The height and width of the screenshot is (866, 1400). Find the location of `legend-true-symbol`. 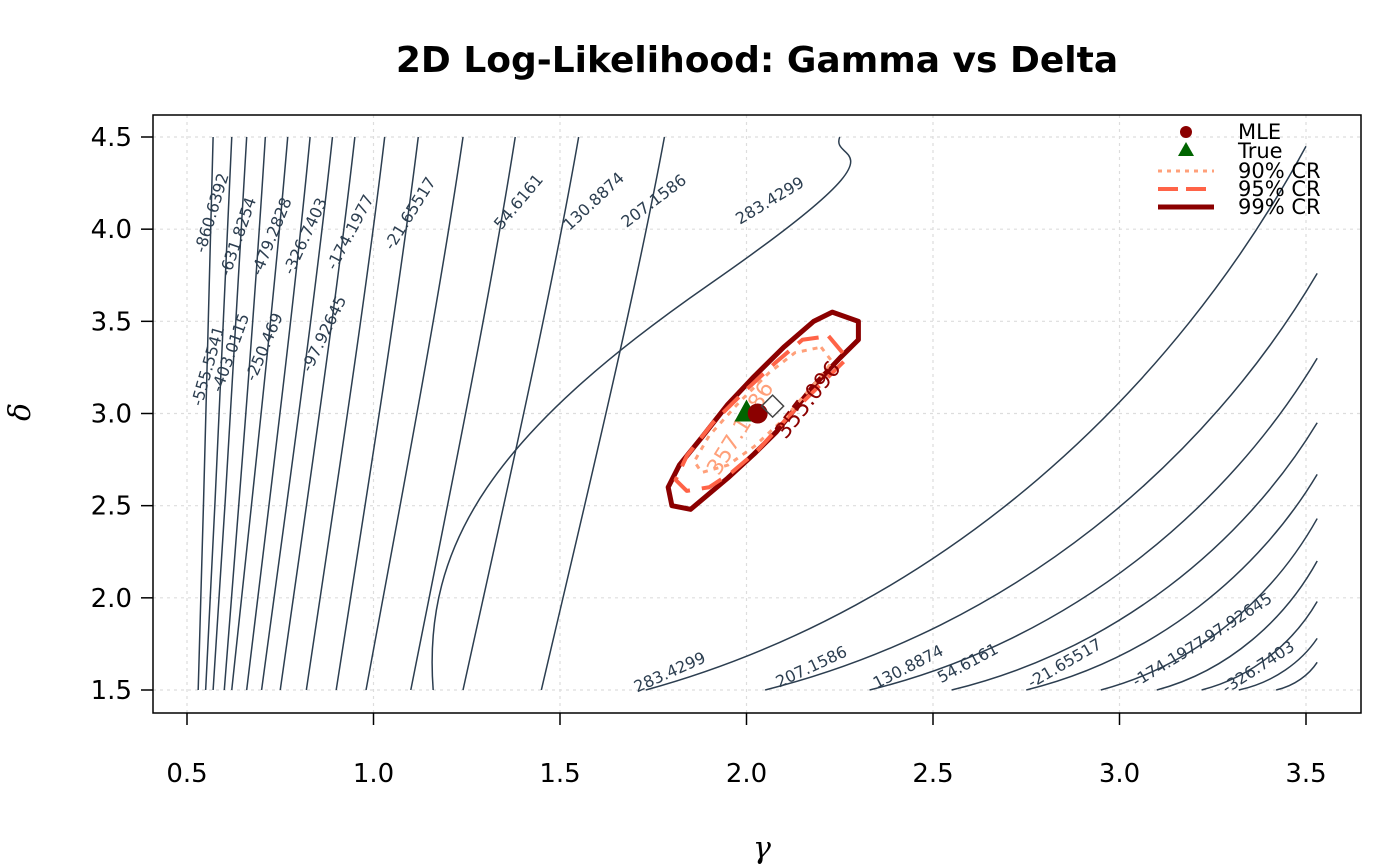

legend-true-symbol is located at coordinates (1186, 149).